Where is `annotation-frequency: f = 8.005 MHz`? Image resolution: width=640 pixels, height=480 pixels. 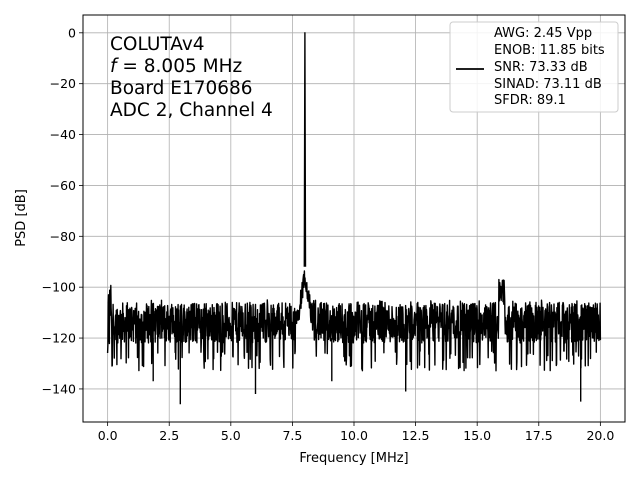
annotation-frequency: f = 8.005 MHz is located at coordinates (176, 66).